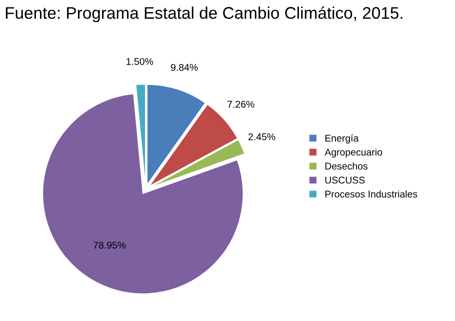 This screenshot has width=455, height=321. What do you see at coordinates (110, 245) in the screenshot?
I see `data-label: 78.95%` at bounding box center [110, 245].